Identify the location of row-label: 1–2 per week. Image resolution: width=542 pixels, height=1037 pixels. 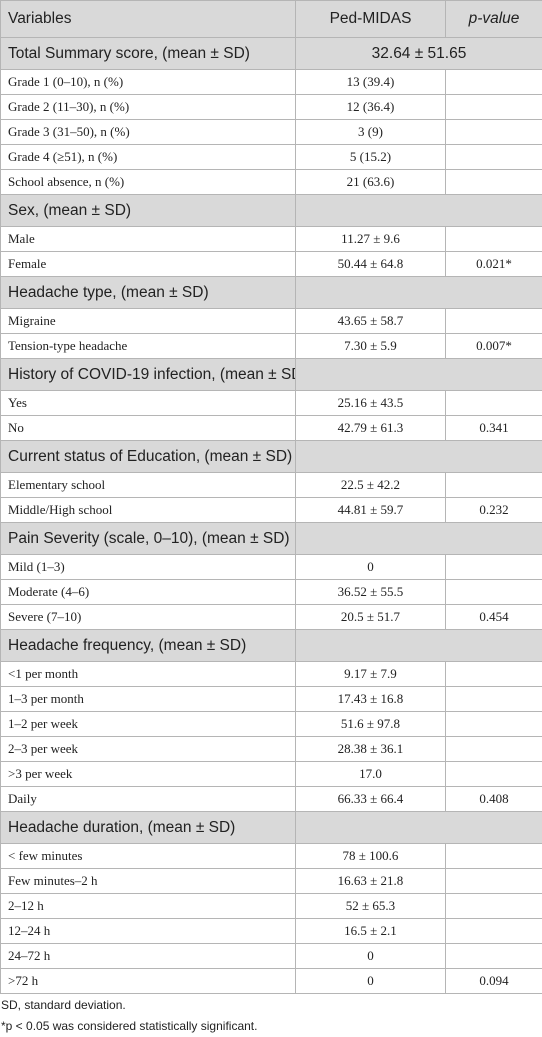
(148, 724).